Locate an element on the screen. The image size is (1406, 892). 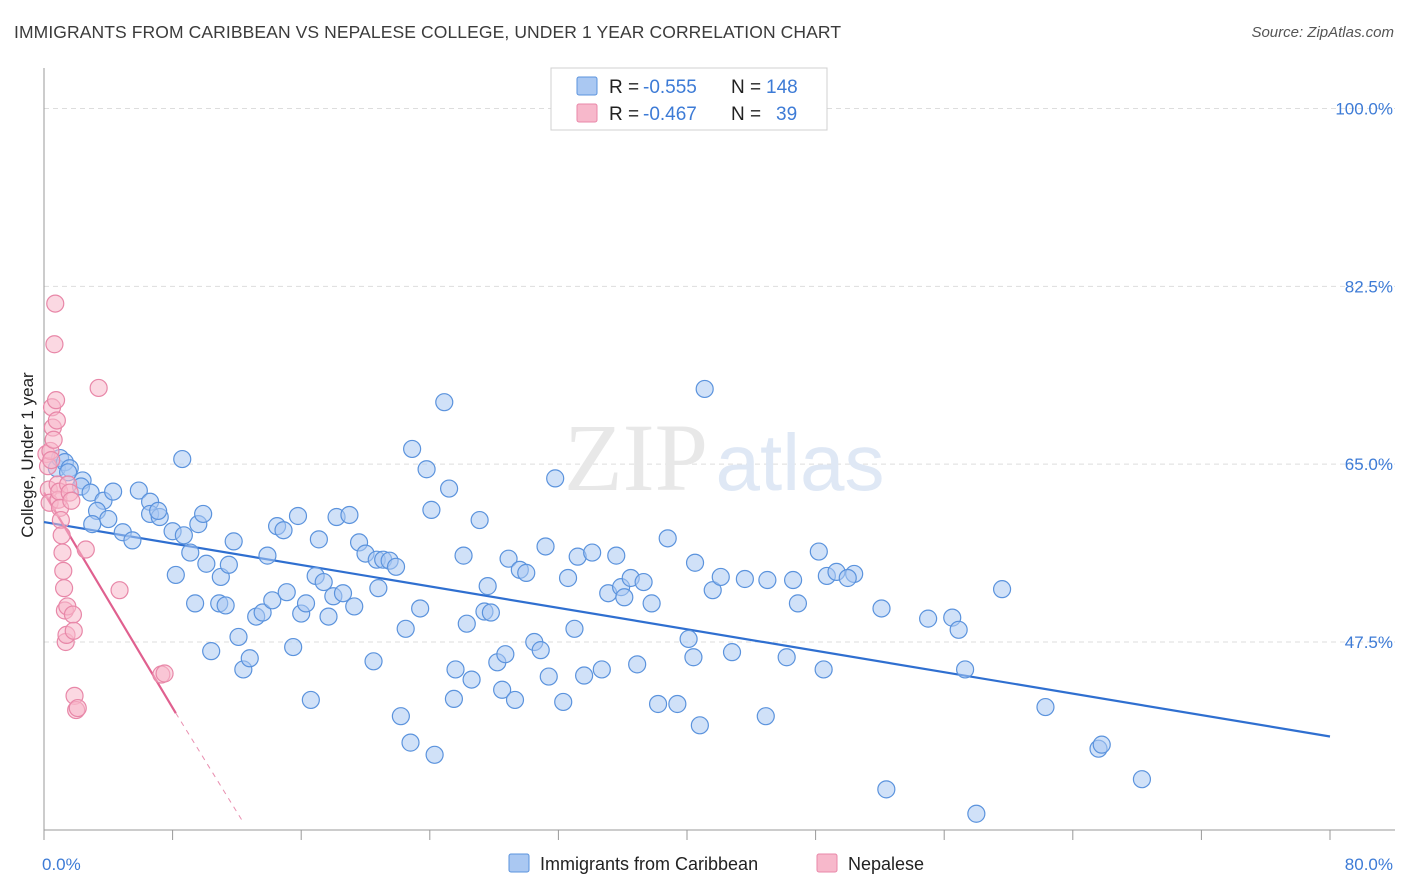
legend-r-value-nepalese: -0.467 is located at coordinates (670, 114).